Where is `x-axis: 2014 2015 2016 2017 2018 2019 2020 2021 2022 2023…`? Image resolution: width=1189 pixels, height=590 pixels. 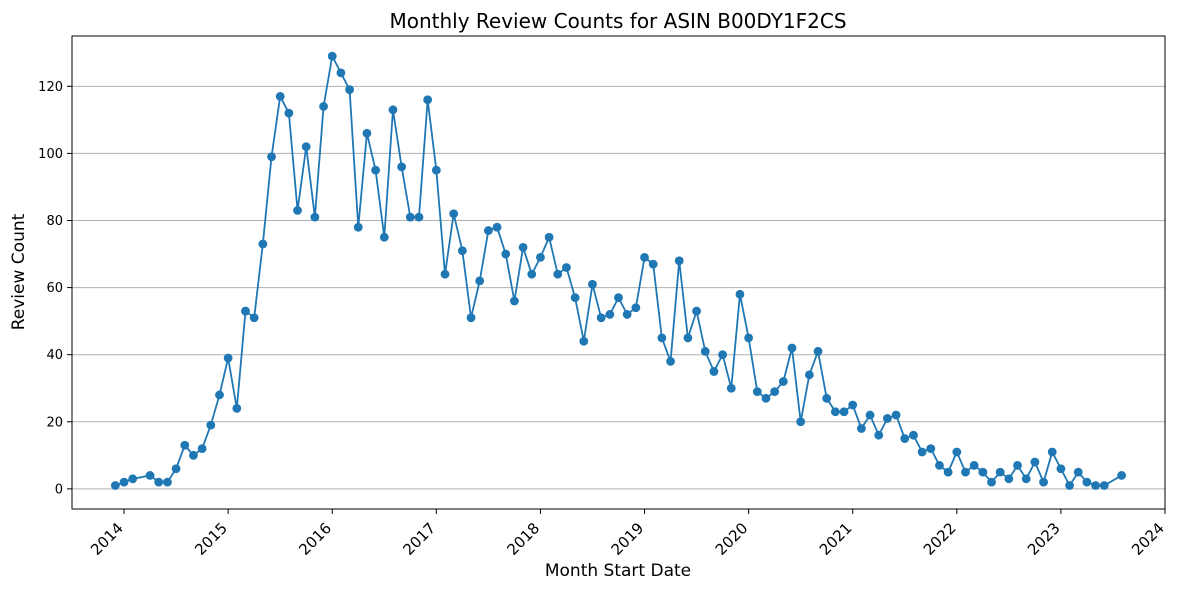 x-axis: 2014 2015 2016 2017 2018 2019 2020 2021 2022 2023… is located at coordinates (627, 534).